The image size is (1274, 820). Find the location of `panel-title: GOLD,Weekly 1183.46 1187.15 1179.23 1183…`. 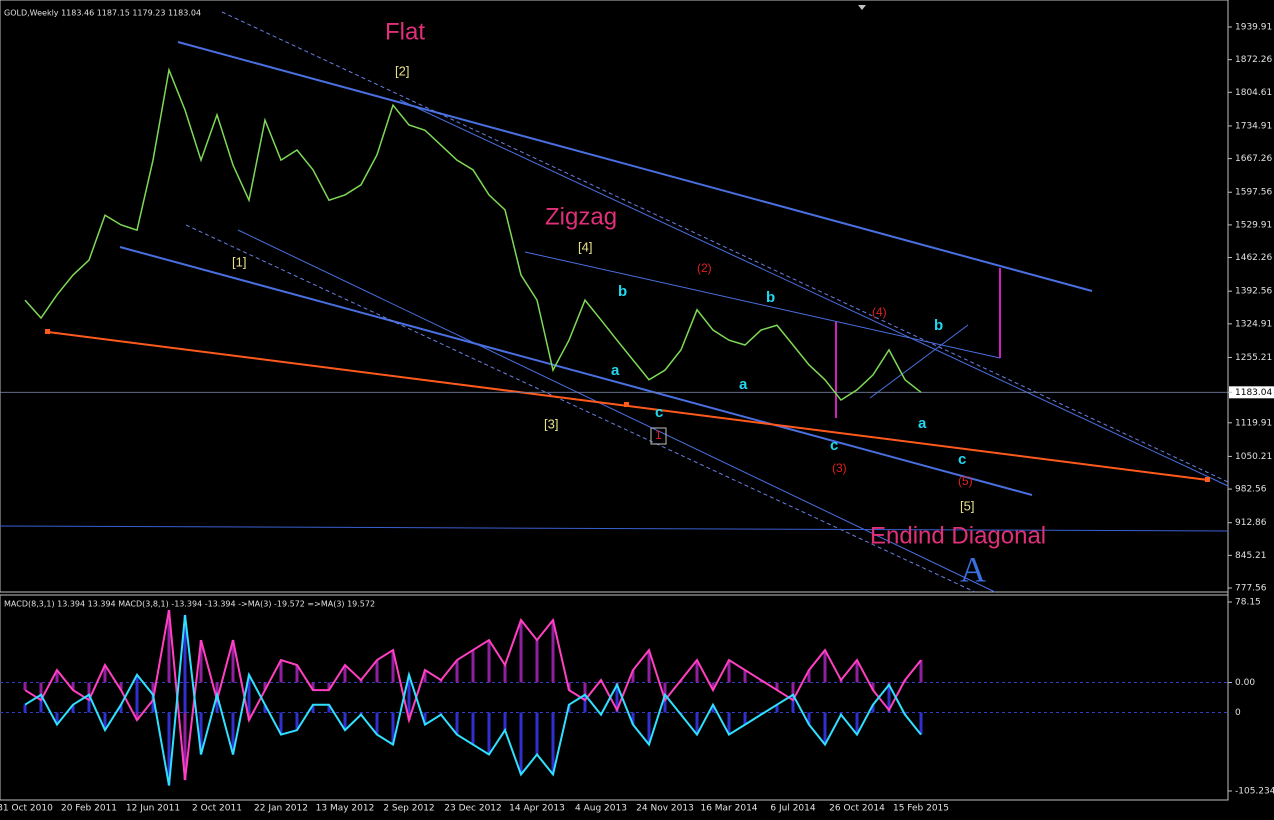

panel-title: GOLD,Weekly 1183.46 1187.15 1179.23 1183… is located at coordinates (102, 13).